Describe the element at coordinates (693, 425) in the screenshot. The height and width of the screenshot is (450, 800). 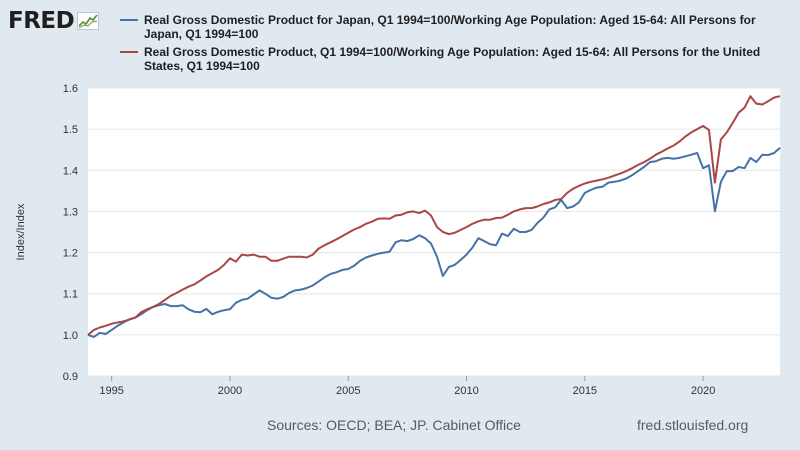
I see `footer-site-link: fred.stlouisfed.org` at that location.